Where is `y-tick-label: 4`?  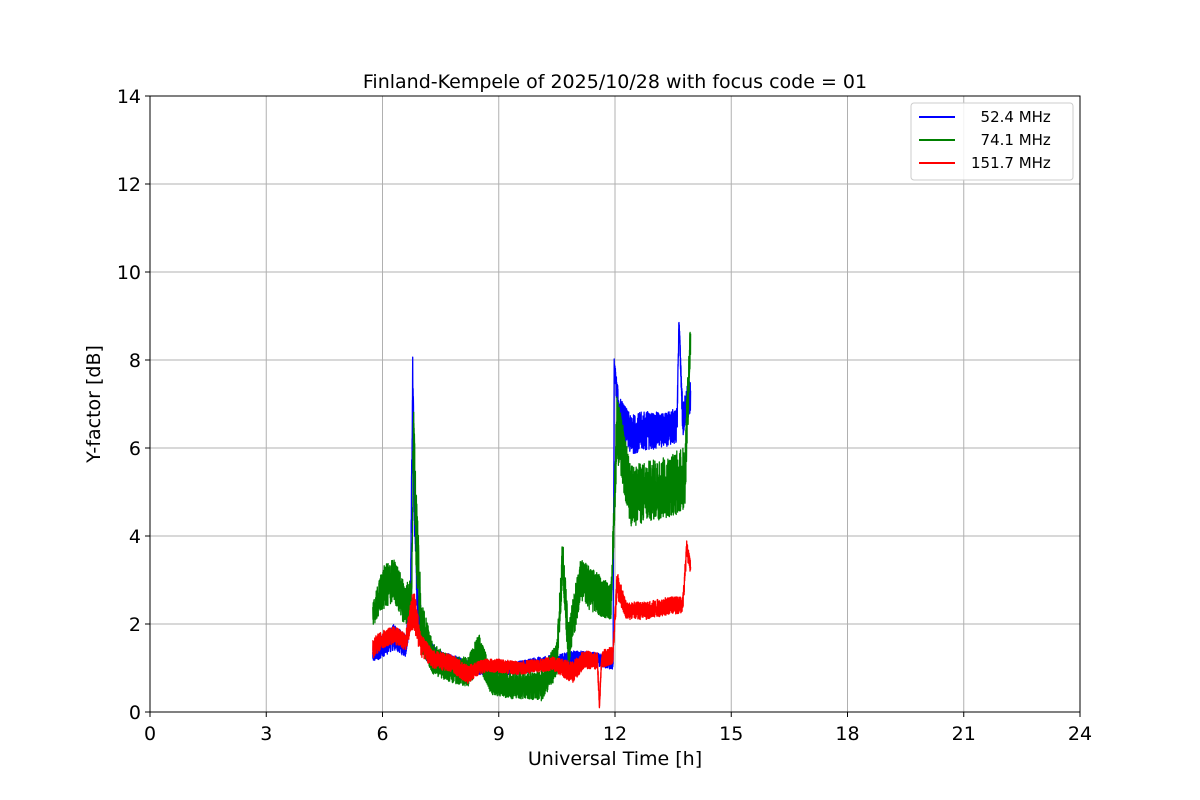 y-tick-label: 4 is located at coordinates (135, 537).